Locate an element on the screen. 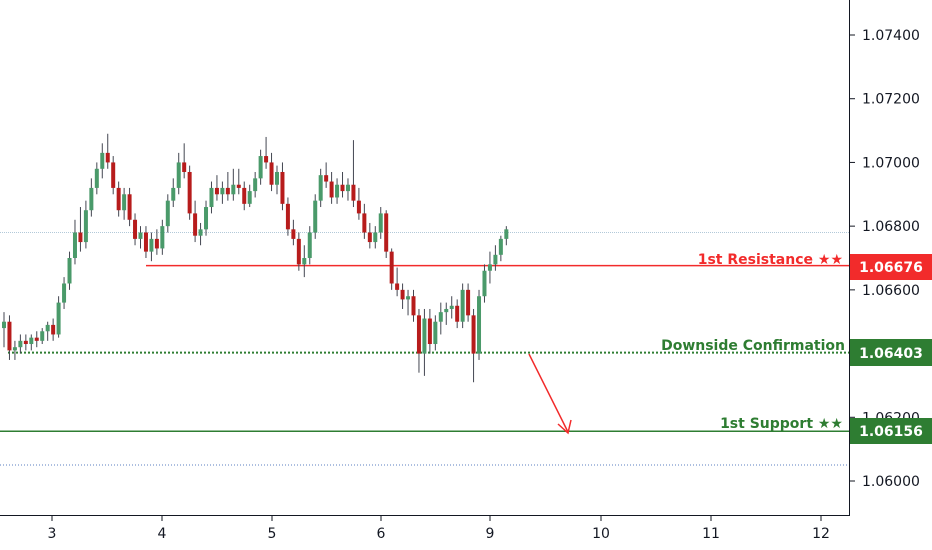  time-tick-label: 9 is located at coordinates (490, 534).